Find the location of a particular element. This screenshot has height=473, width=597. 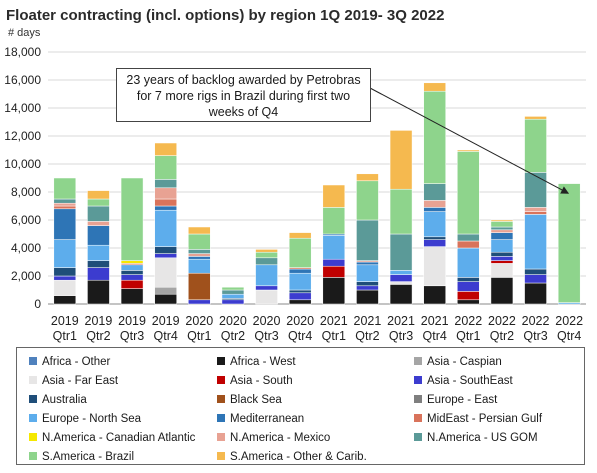

legend-label: MidEast - Persian Gulf is located at coordinates (485, 419).